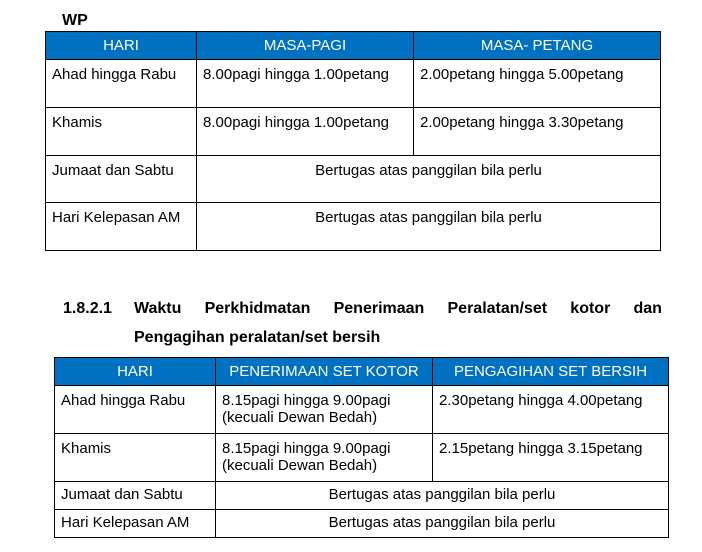  I want to click on cell-petang: 2.00petang hingga 5.00petang, so click(537, 83).